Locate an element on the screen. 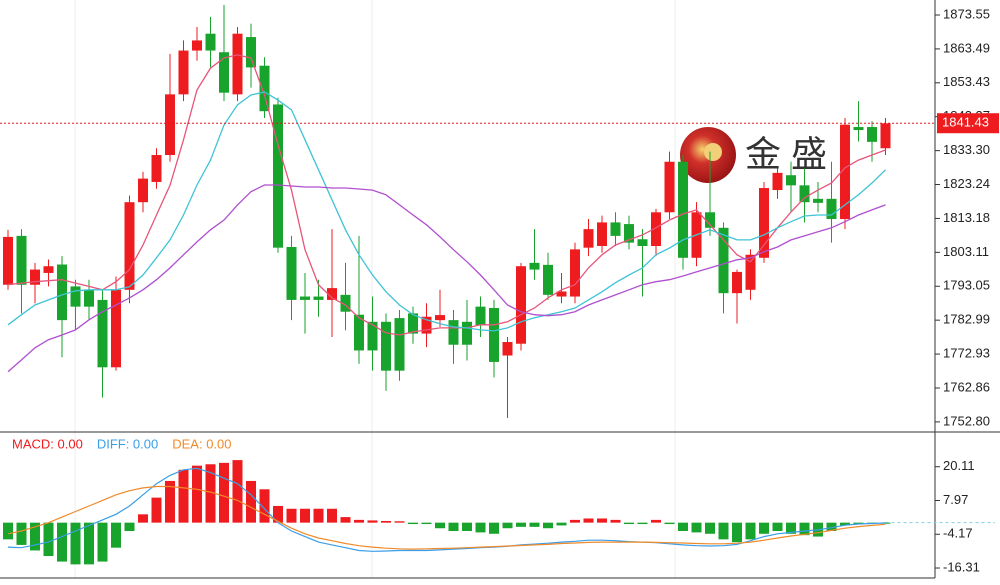 The width and height of the screenshot is (1000, 585). y-tick-label: 20.11 is located at coordinates (959, 465).